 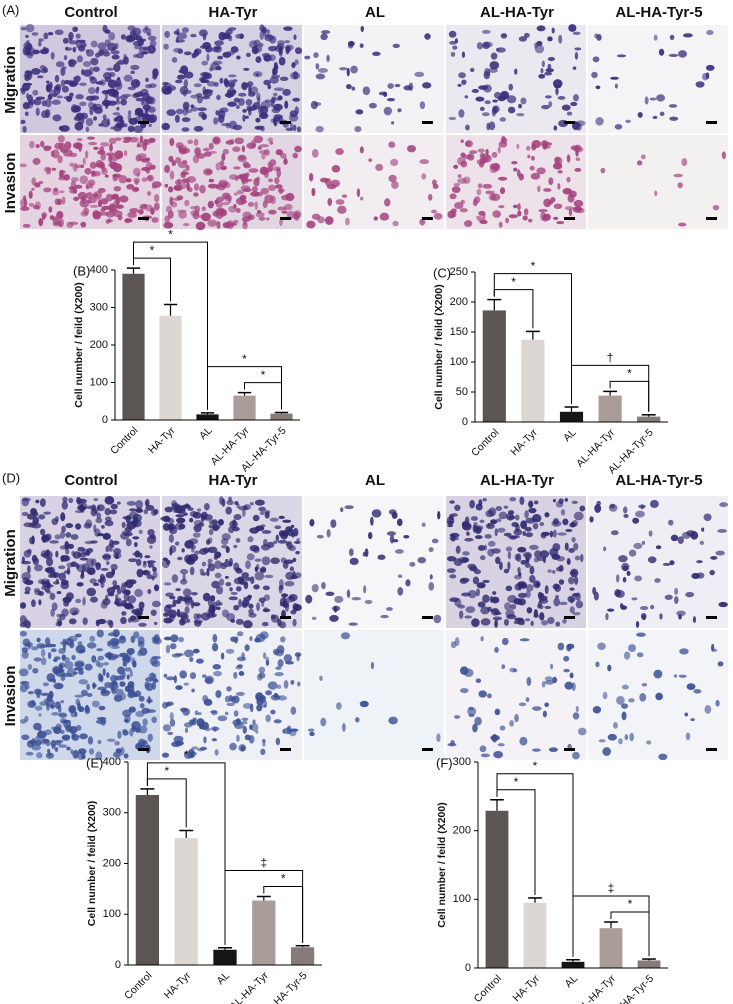 What do you see at coordinates (513, 282) in the screenshot?
I see `significance-label: *` at bounding box center [513, 282].